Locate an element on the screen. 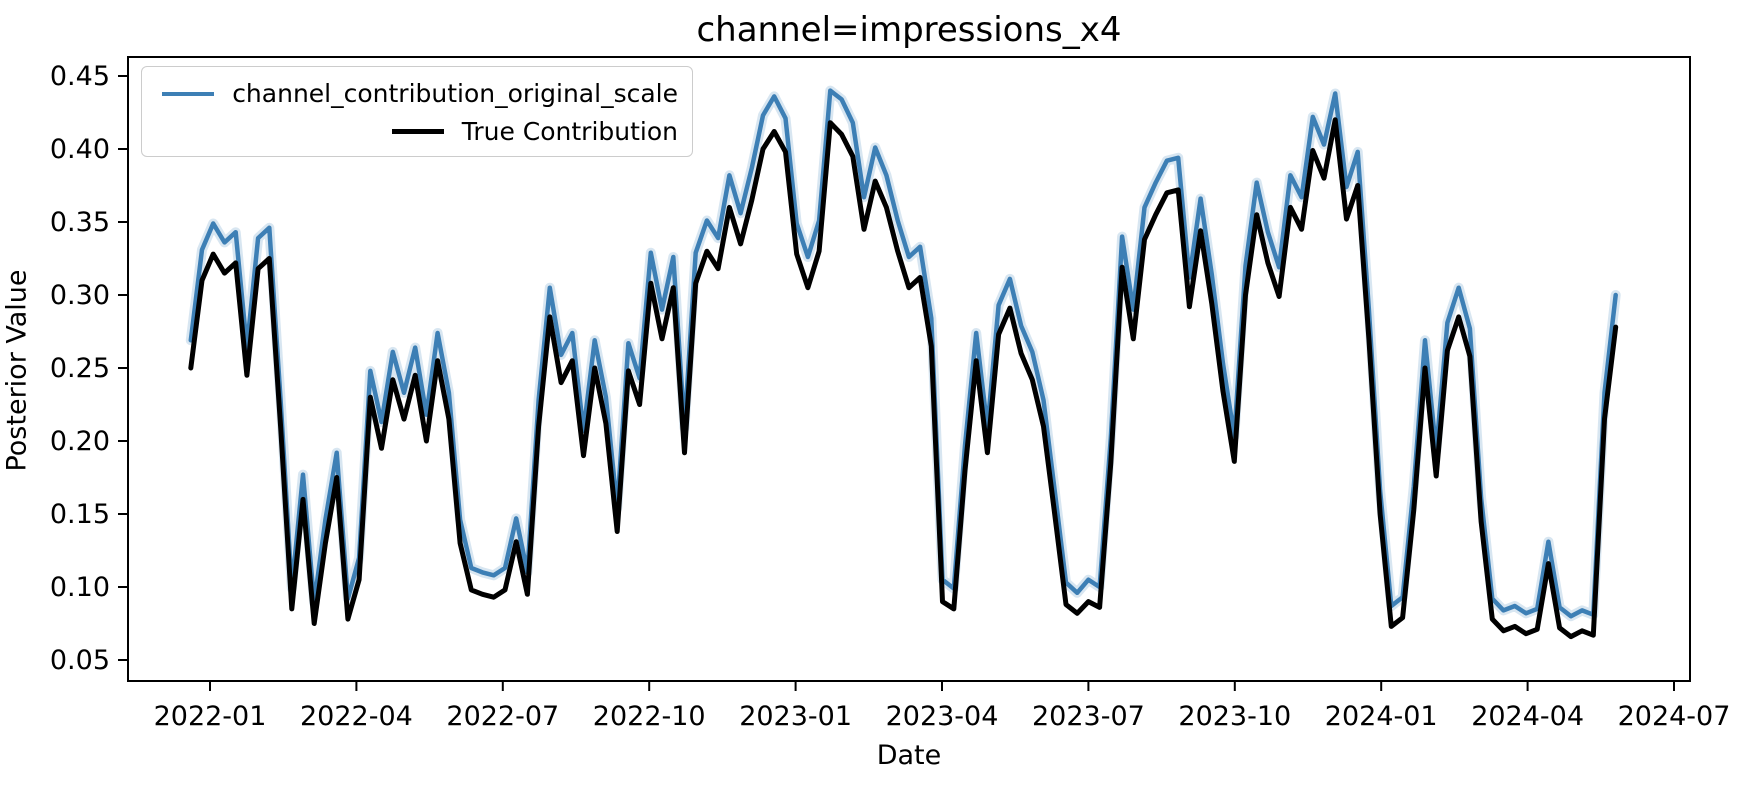 The image size is (1752, 785). x-tick-label: 2023-10 is located at coordinates (1234, 716).